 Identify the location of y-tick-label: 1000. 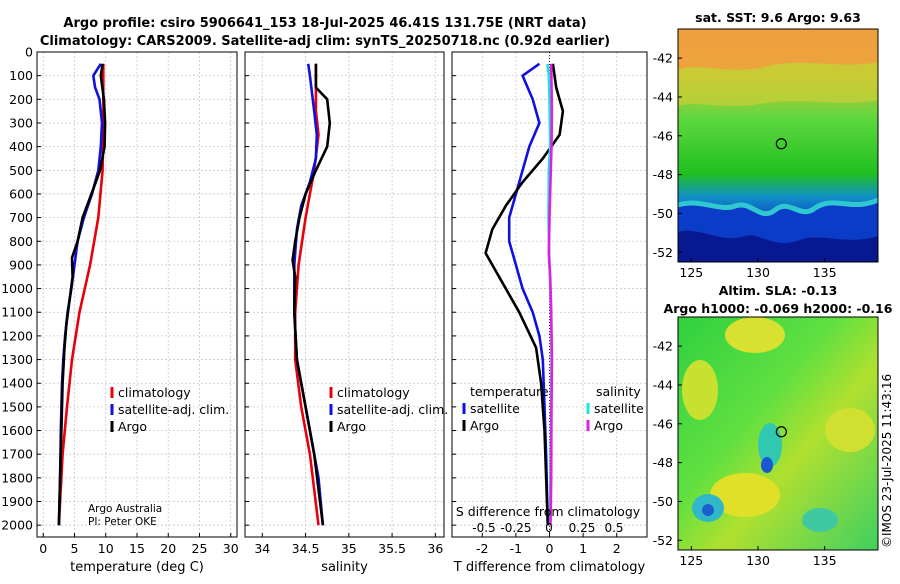
(17, 288).